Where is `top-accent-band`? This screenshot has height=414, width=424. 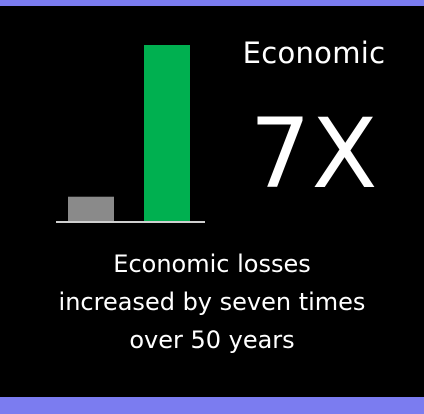 top-accent-band is located at coordinates (212, 3).